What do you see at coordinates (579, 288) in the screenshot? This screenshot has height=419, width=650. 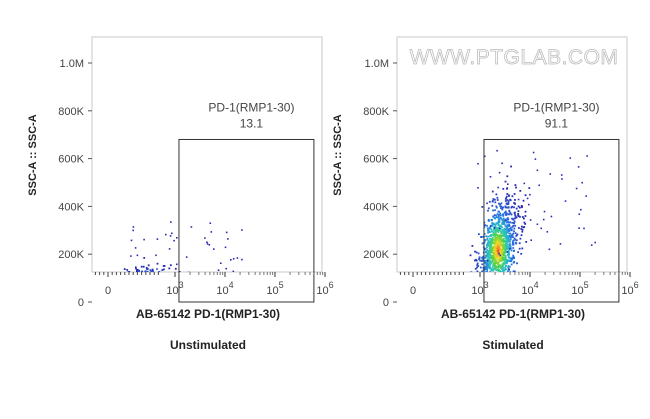 I see `x-tick-label: 105` at bounding box center [579, 288].